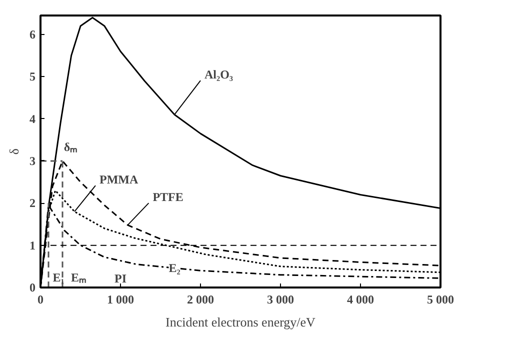 The height and width of the screenshot is (360, 515). I want to click on y-tick-label: 3, so click(33, 161).